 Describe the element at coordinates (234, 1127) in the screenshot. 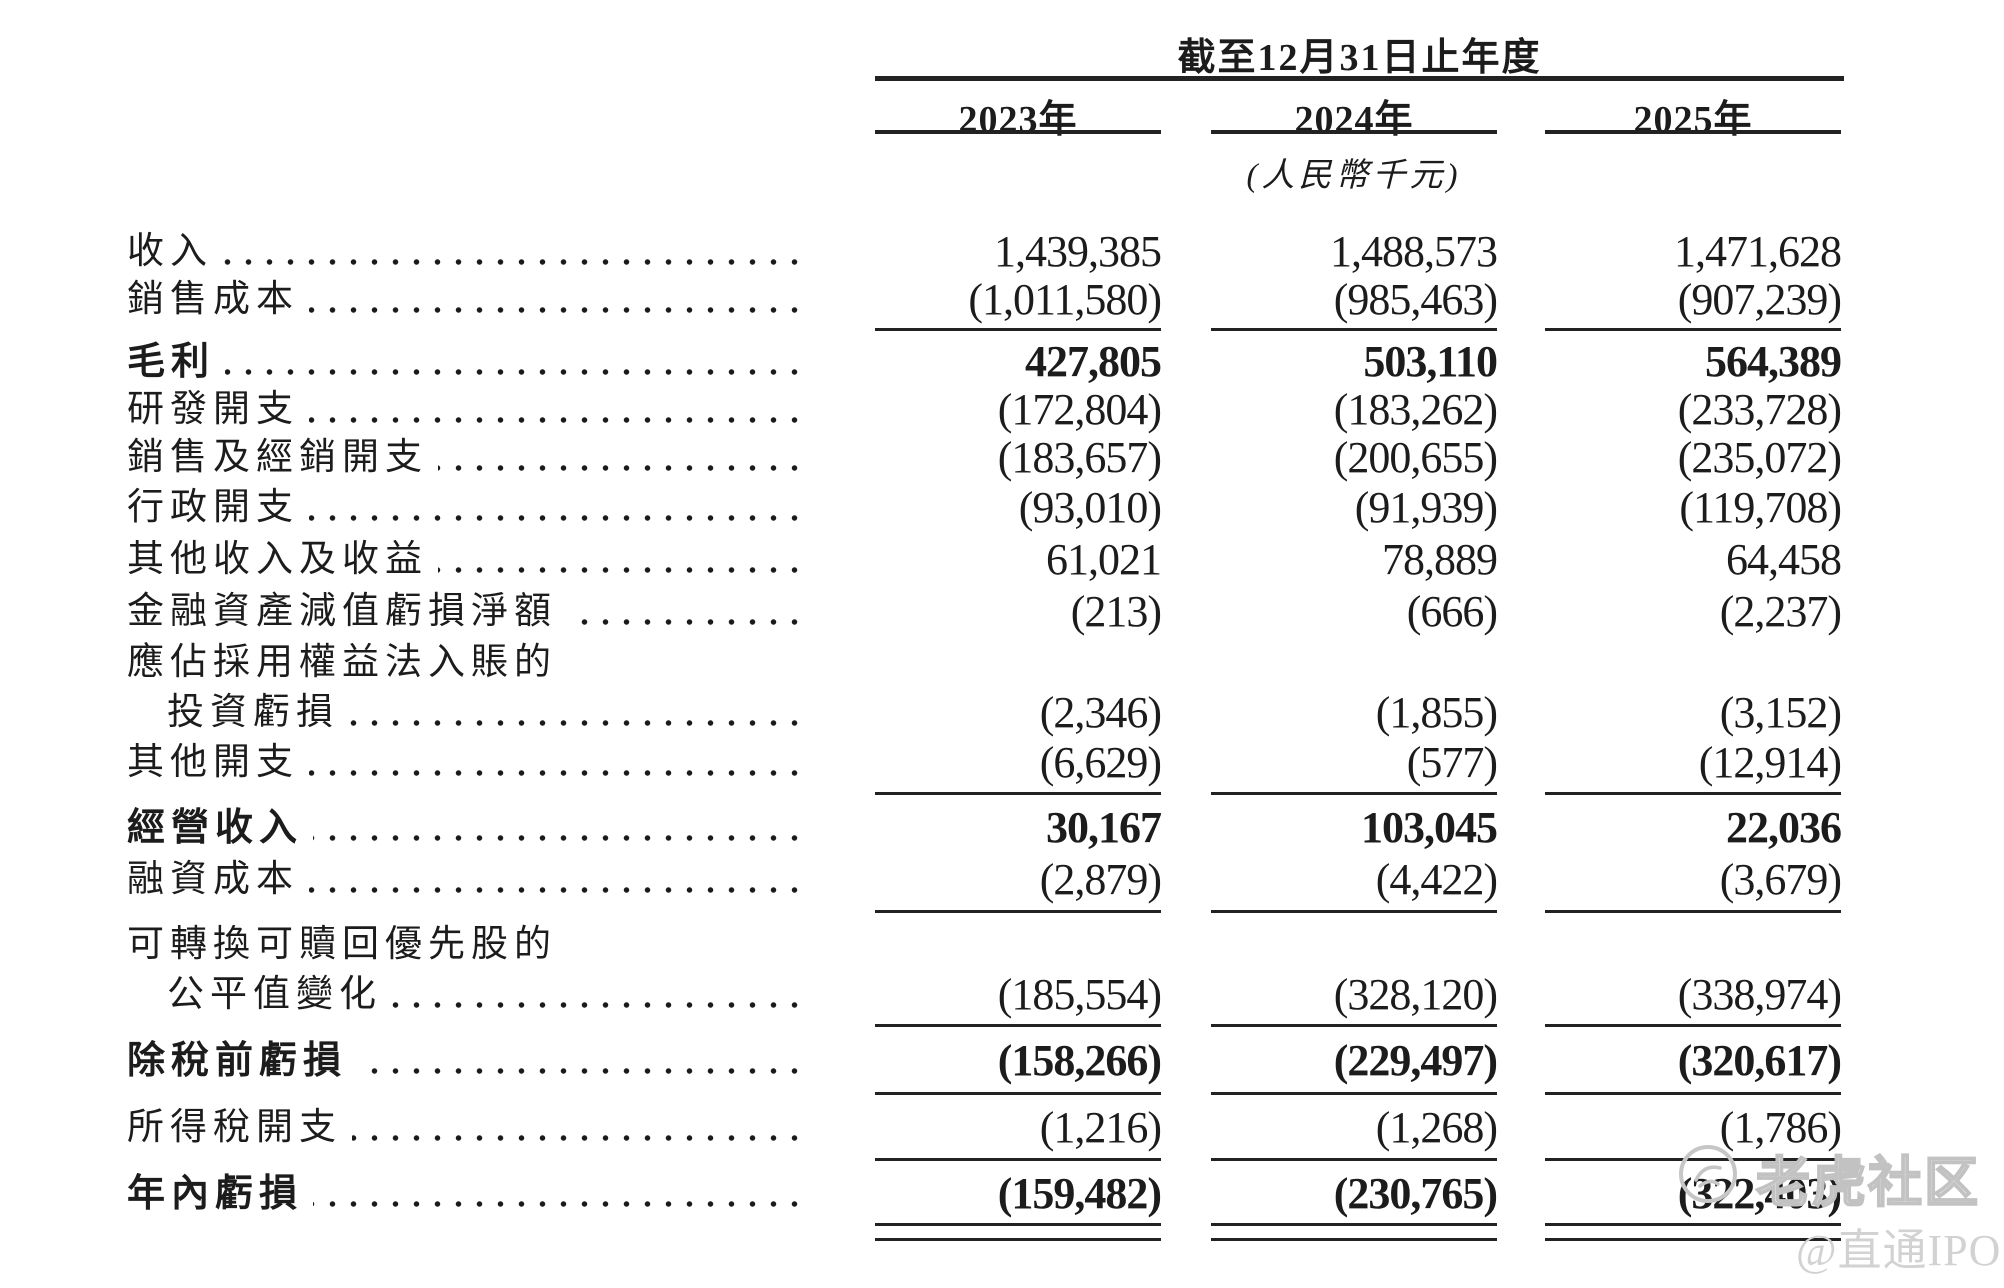

I see `row-label: 所得稅開支` at that location.